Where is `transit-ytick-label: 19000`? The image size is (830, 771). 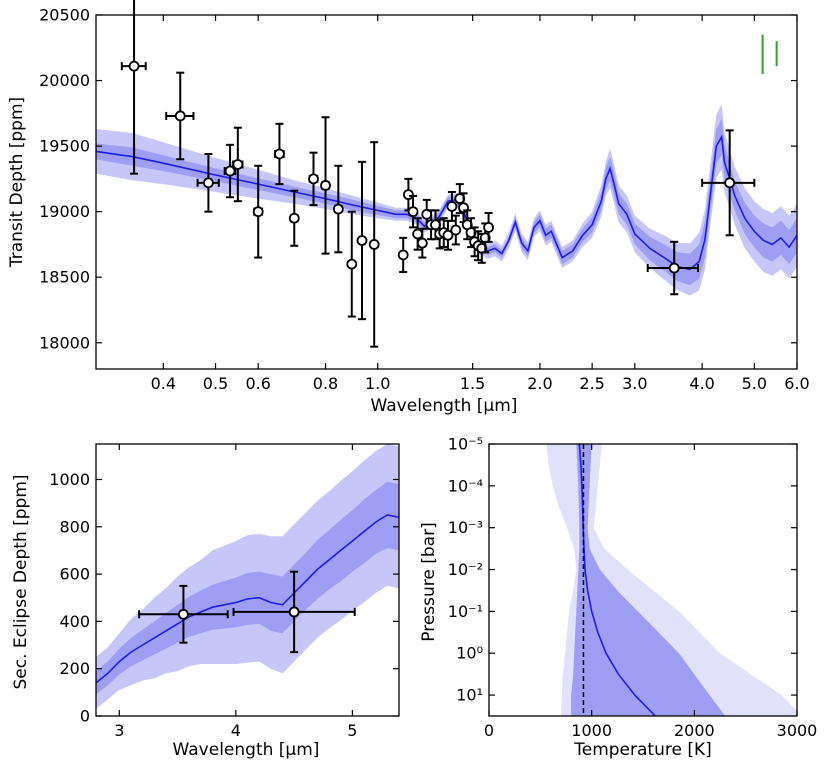
transit-ytick-label: 19000 is located at coordinates (64, 211).